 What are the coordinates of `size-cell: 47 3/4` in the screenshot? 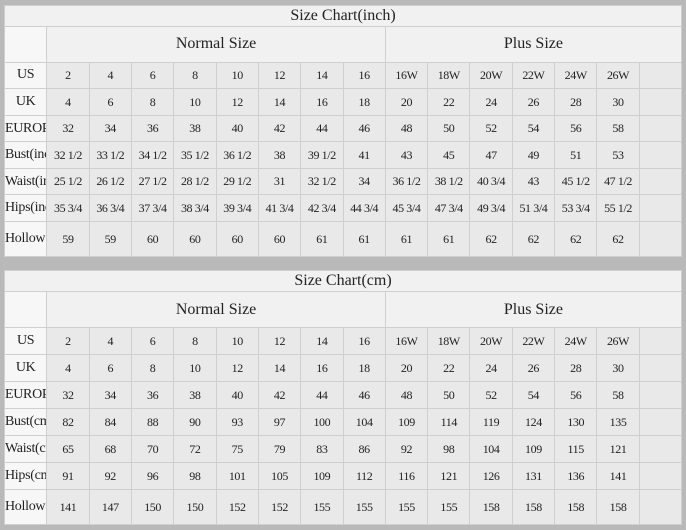 It's located at (449, 208).